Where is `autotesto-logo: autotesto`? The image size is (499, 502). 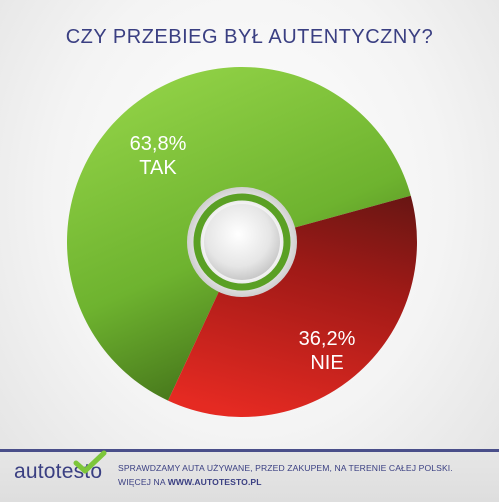 autotesto-logo: autotesto is located at coordinates (60, 467).